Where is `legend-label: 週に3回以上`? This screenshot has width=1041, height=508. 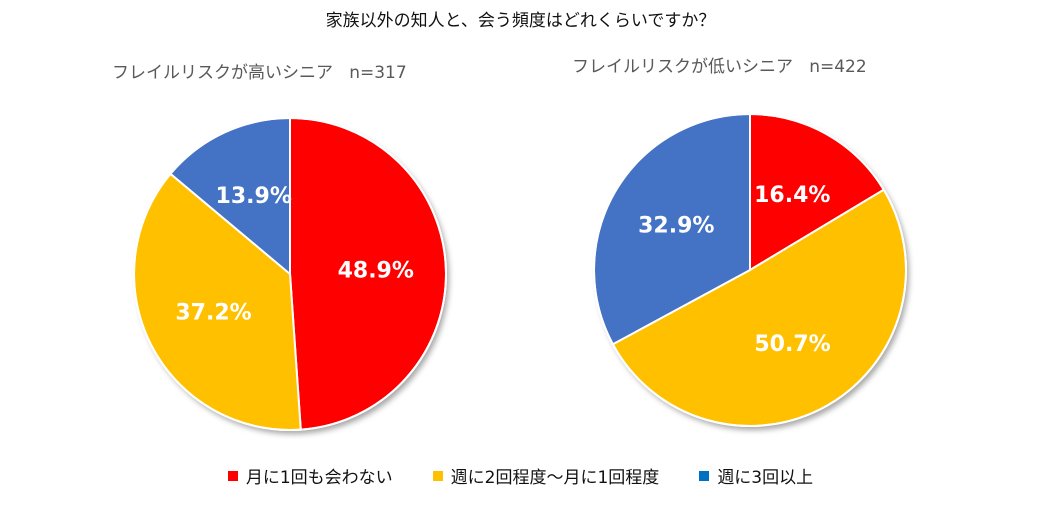 legend-label: 週に3回以上 is located at coordinates (765, 478).